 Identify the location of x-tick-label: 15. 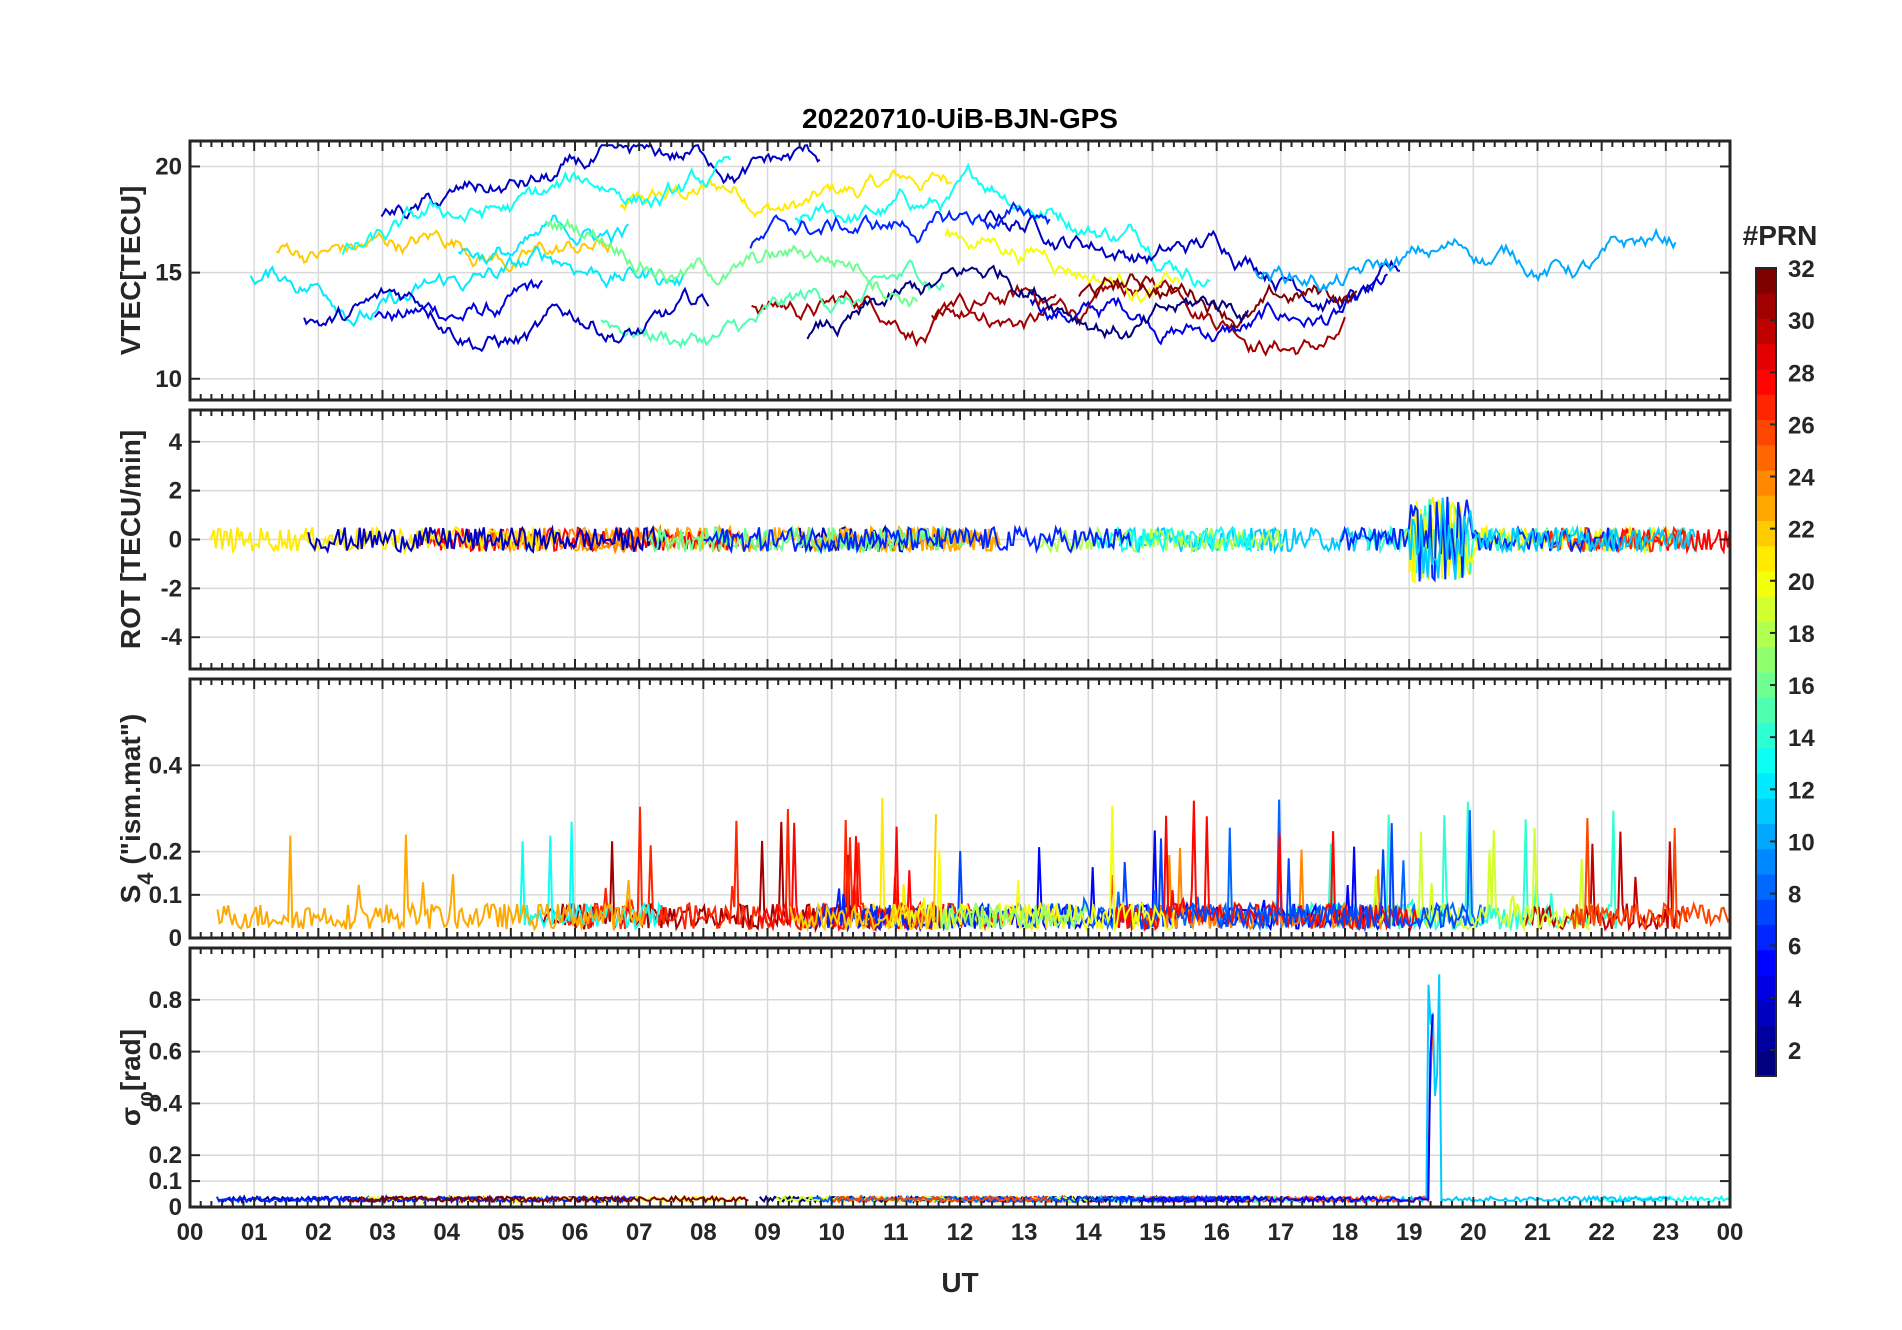
(1152, 1232).